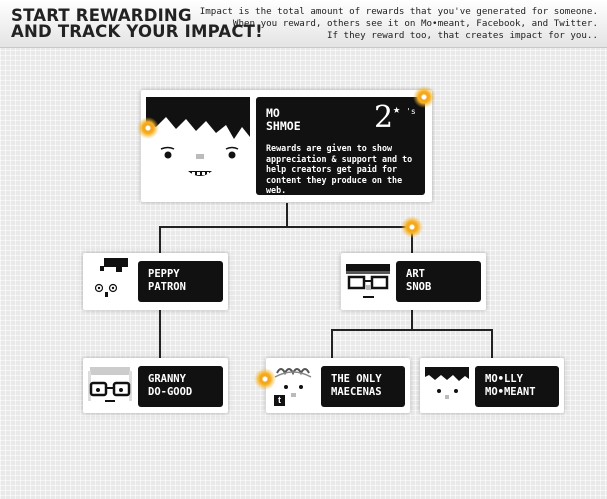 Image resolution: width=607 pixels, height=499 pixels. What do you see at coordinates (279, 400) in the screenshot?
I see `twitter-icon: t` at bounding box center [279, 400].